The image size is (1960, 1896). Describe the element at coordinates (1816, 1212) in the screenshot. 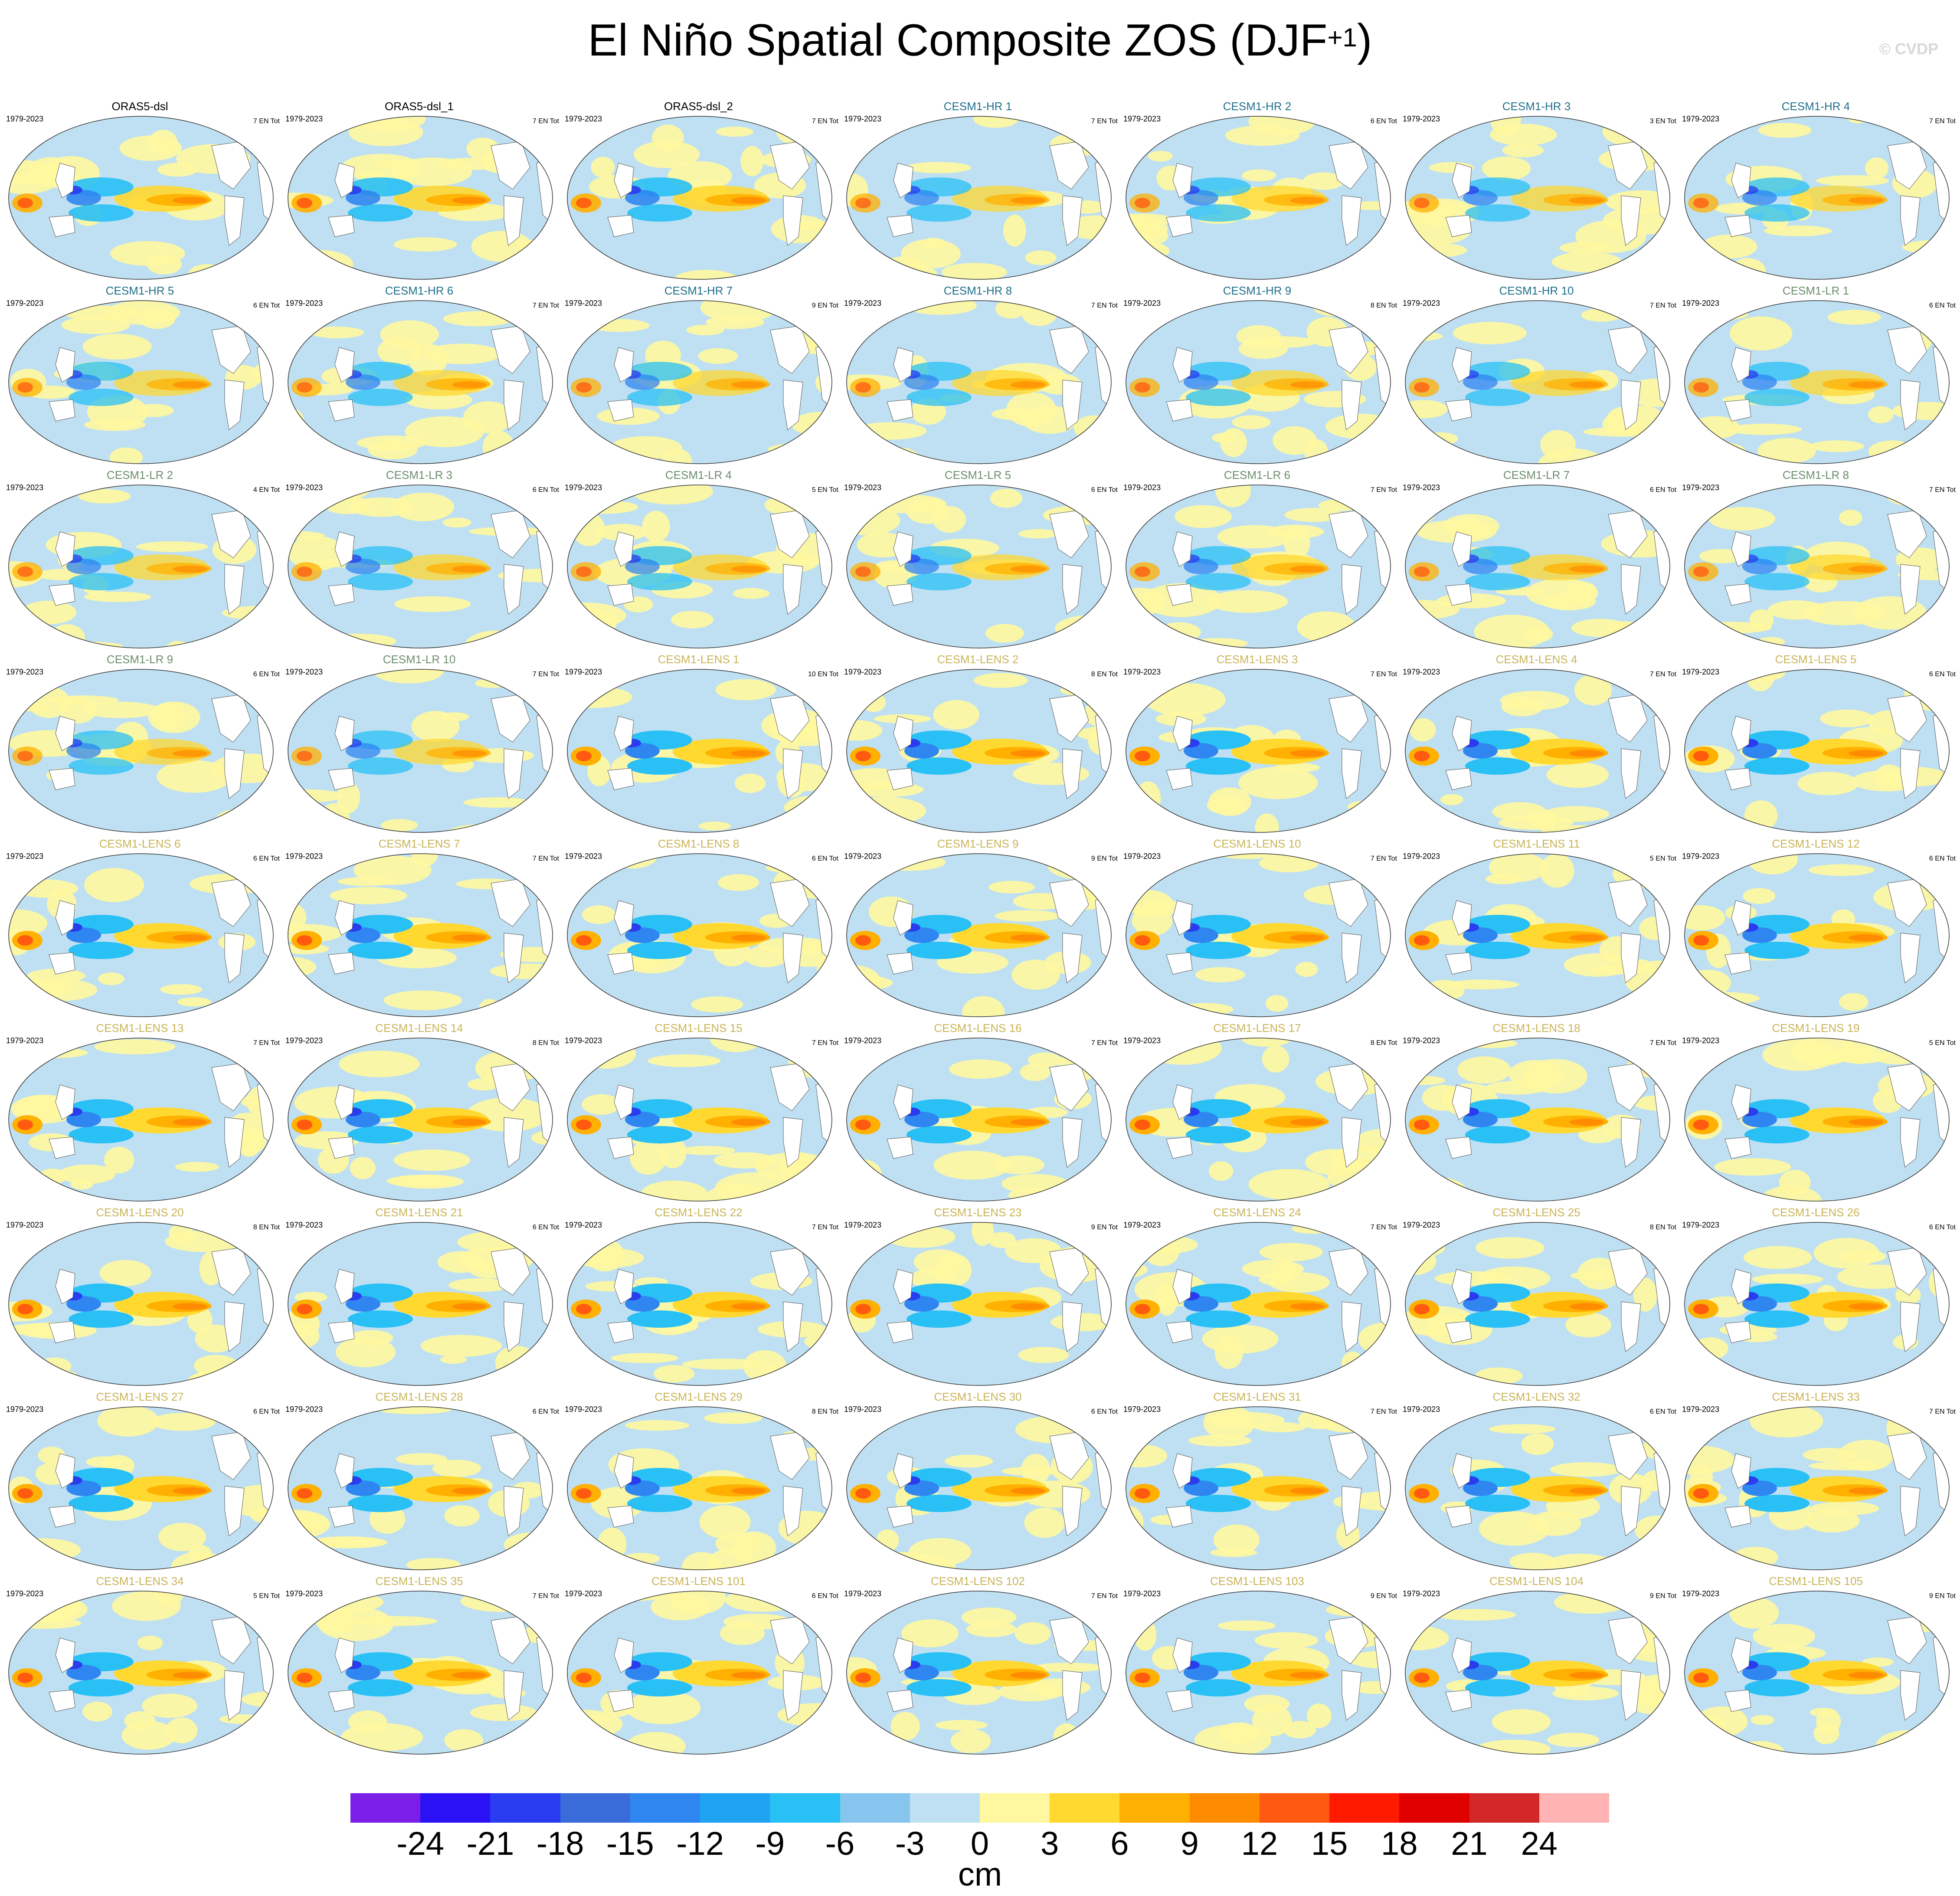

I see `panel-title: CESM1-LENS 26` at that location.